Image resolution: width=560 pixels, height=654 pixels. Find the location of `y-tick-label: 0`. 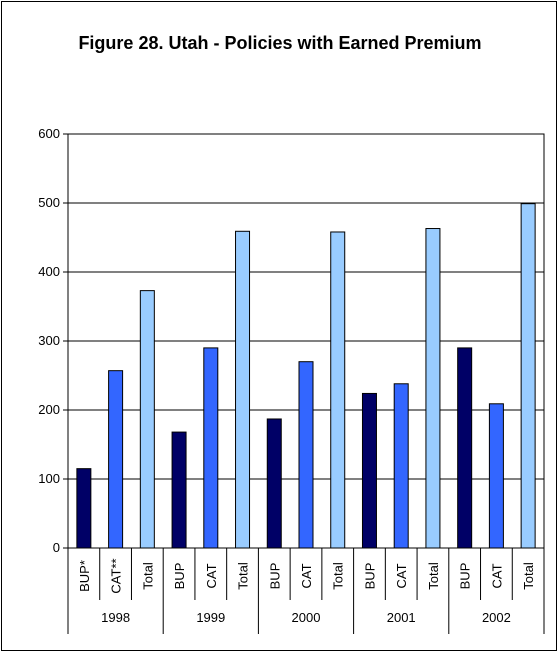

y-tick-label: 0 is located at coordinates (56, 547).